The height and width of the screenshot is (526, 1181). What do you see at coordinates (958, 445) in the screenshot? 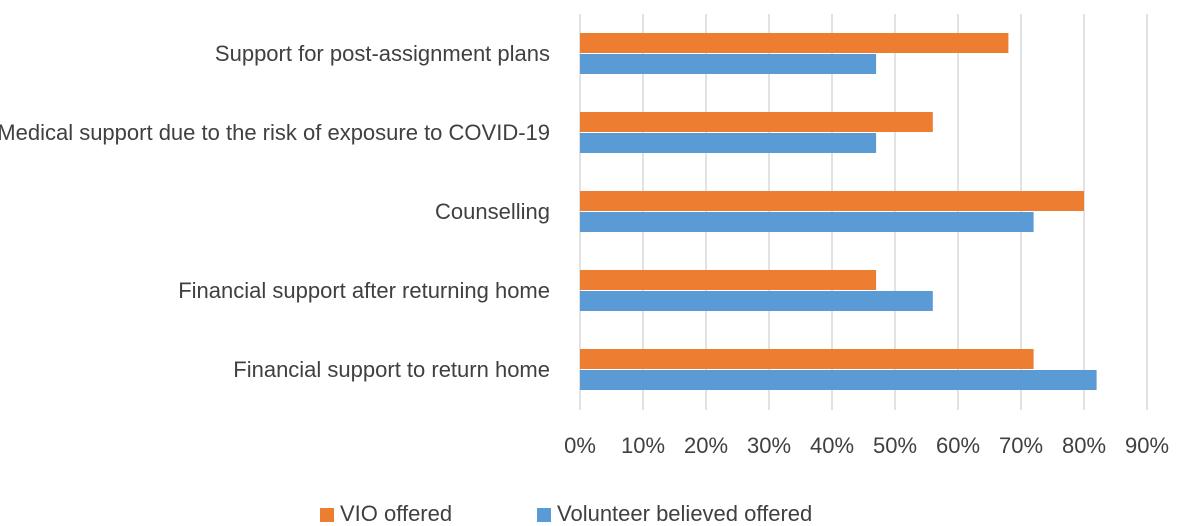
I see `x-tick-label: 60%` at bounding box center [958, 445].